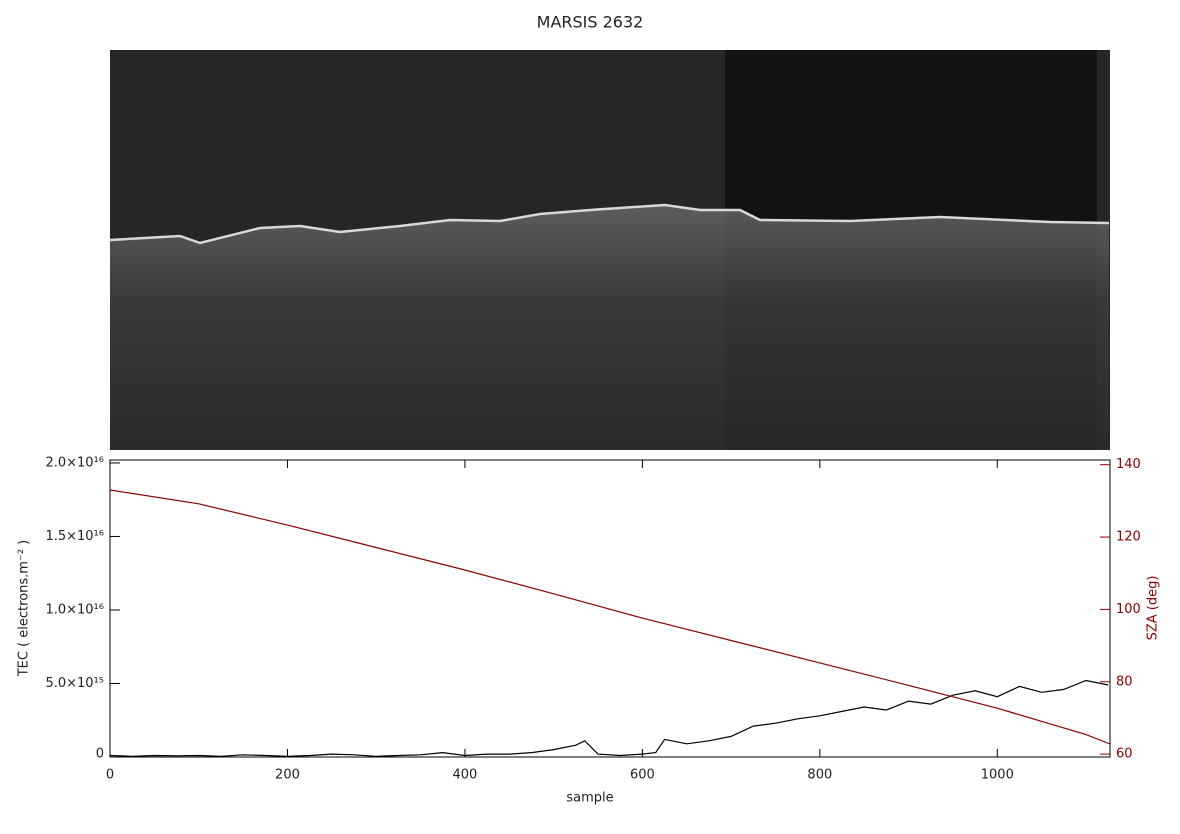 The height and width of the screenshot is (834, 1180). Describe the element at coordinates (590, 22) in the screenshot. I see `chart-title: MARSIS 2632` at that location.